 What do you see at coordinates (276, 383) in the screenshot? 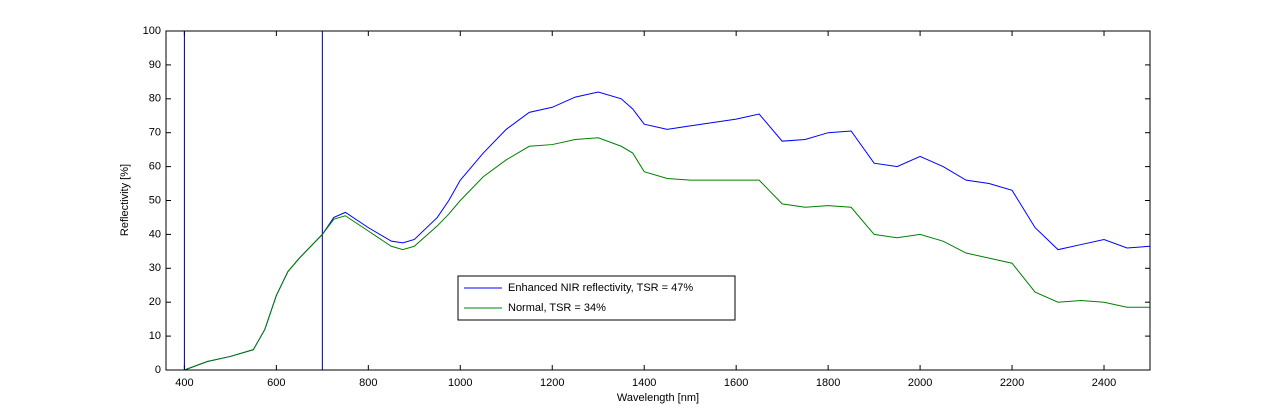
I see `x-tick-label: 600` at bounding box center [276, 383].